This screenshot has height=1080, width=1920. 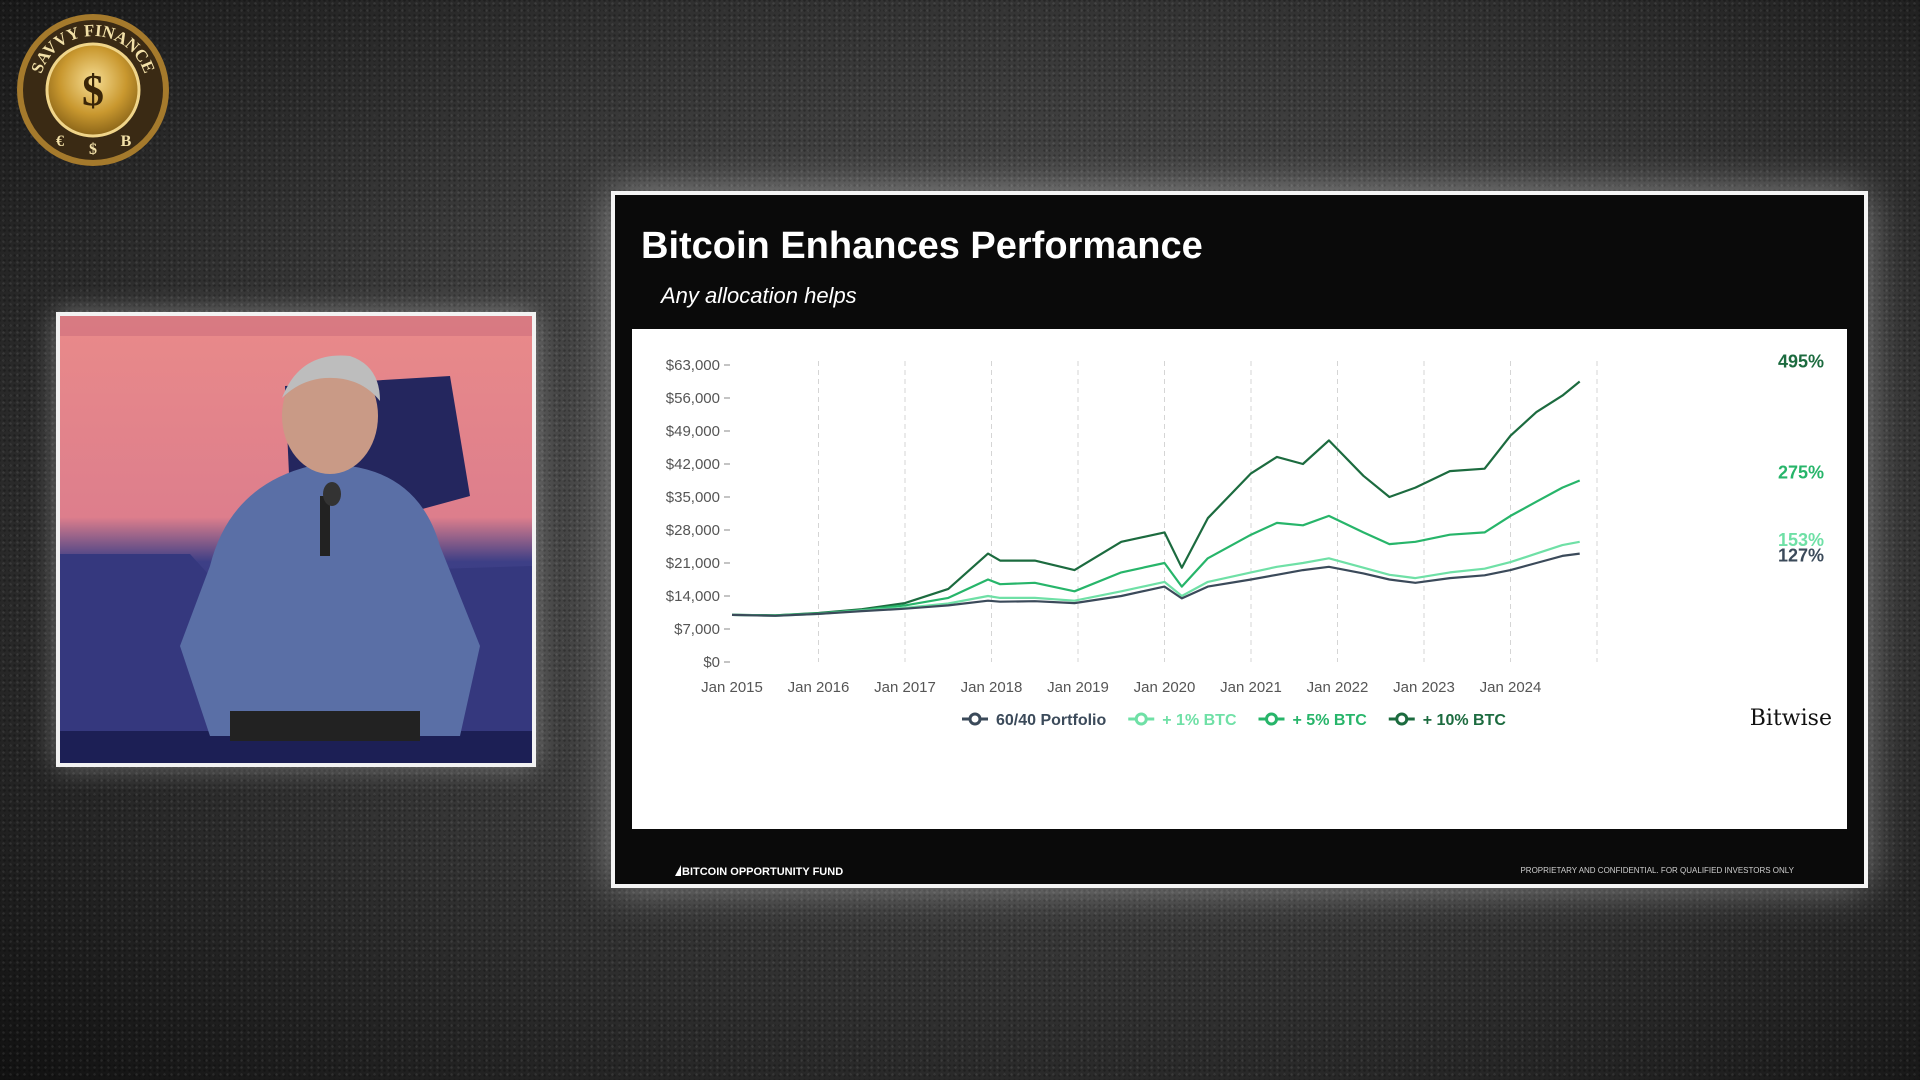 What do you see at coordinates (1165, 687) in the screenshot?
I see `x-tick-label: Jan 2020` at bounding box center [1165, 687].